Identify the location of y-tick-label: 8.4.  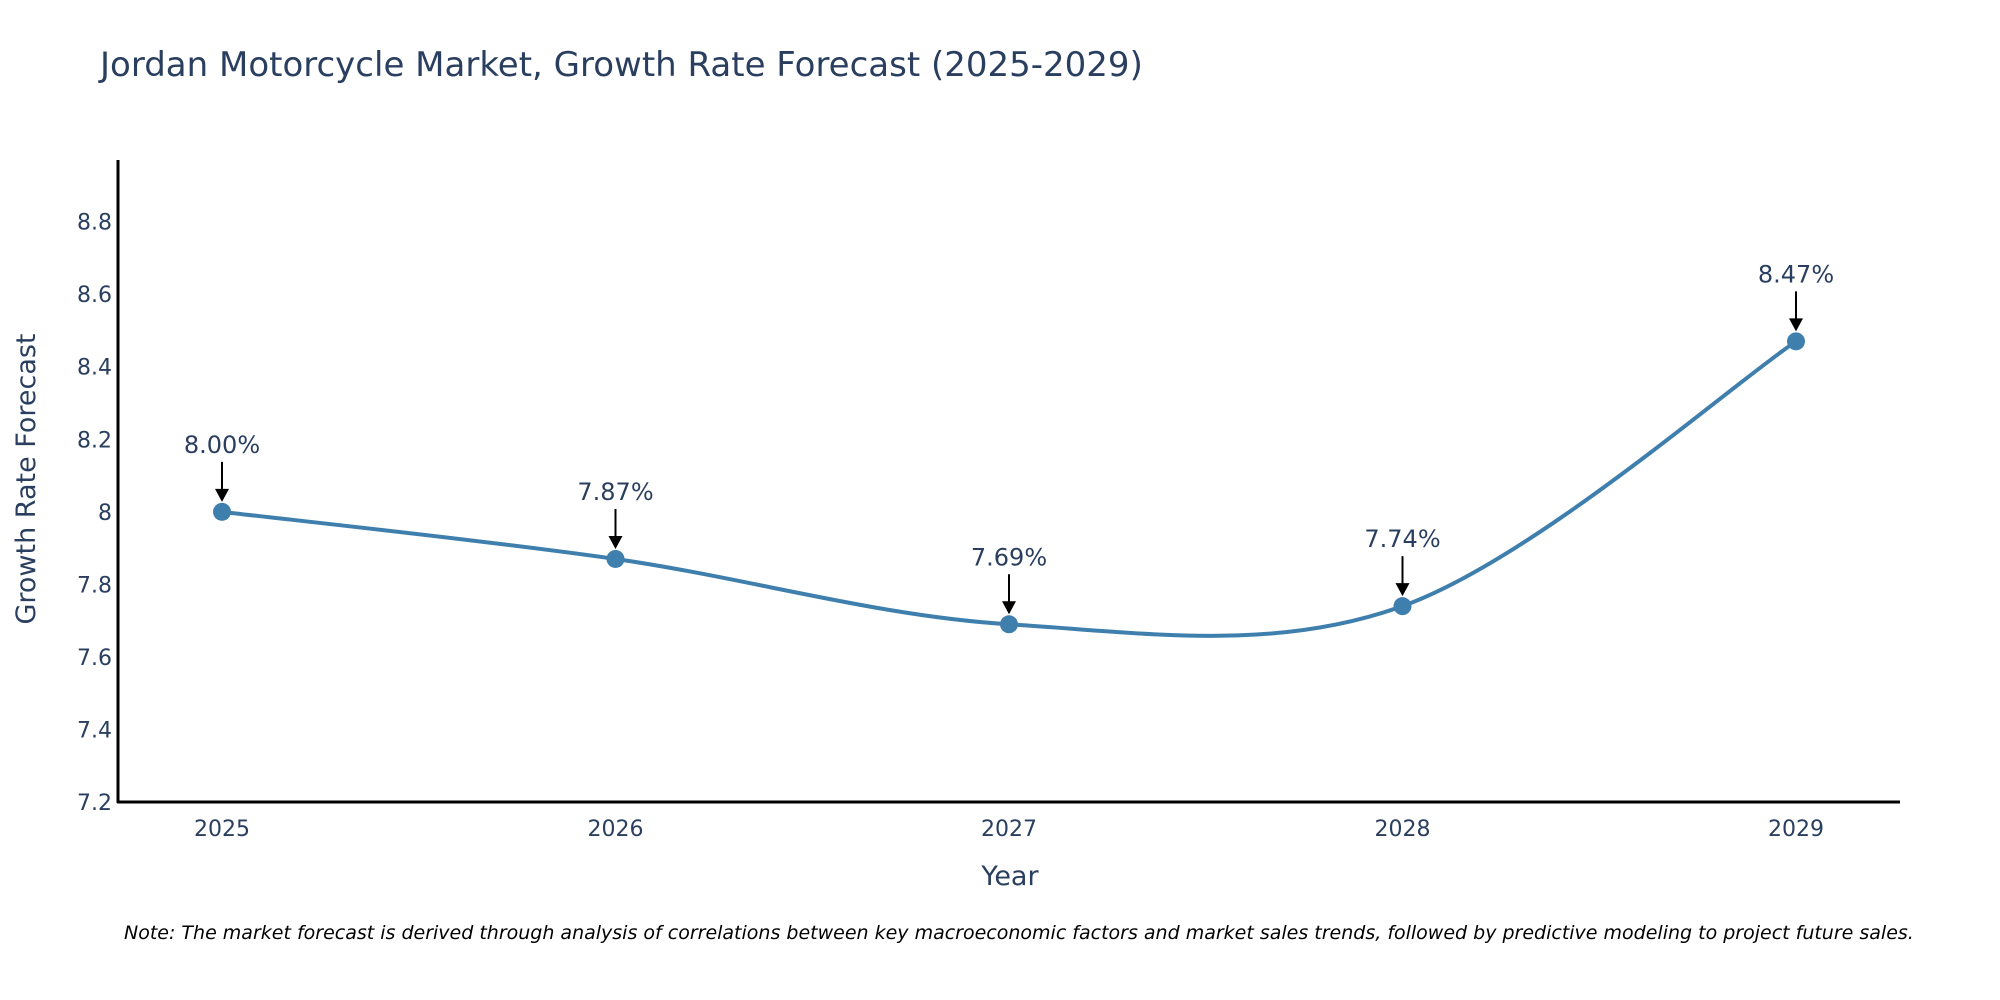
(94, 368).